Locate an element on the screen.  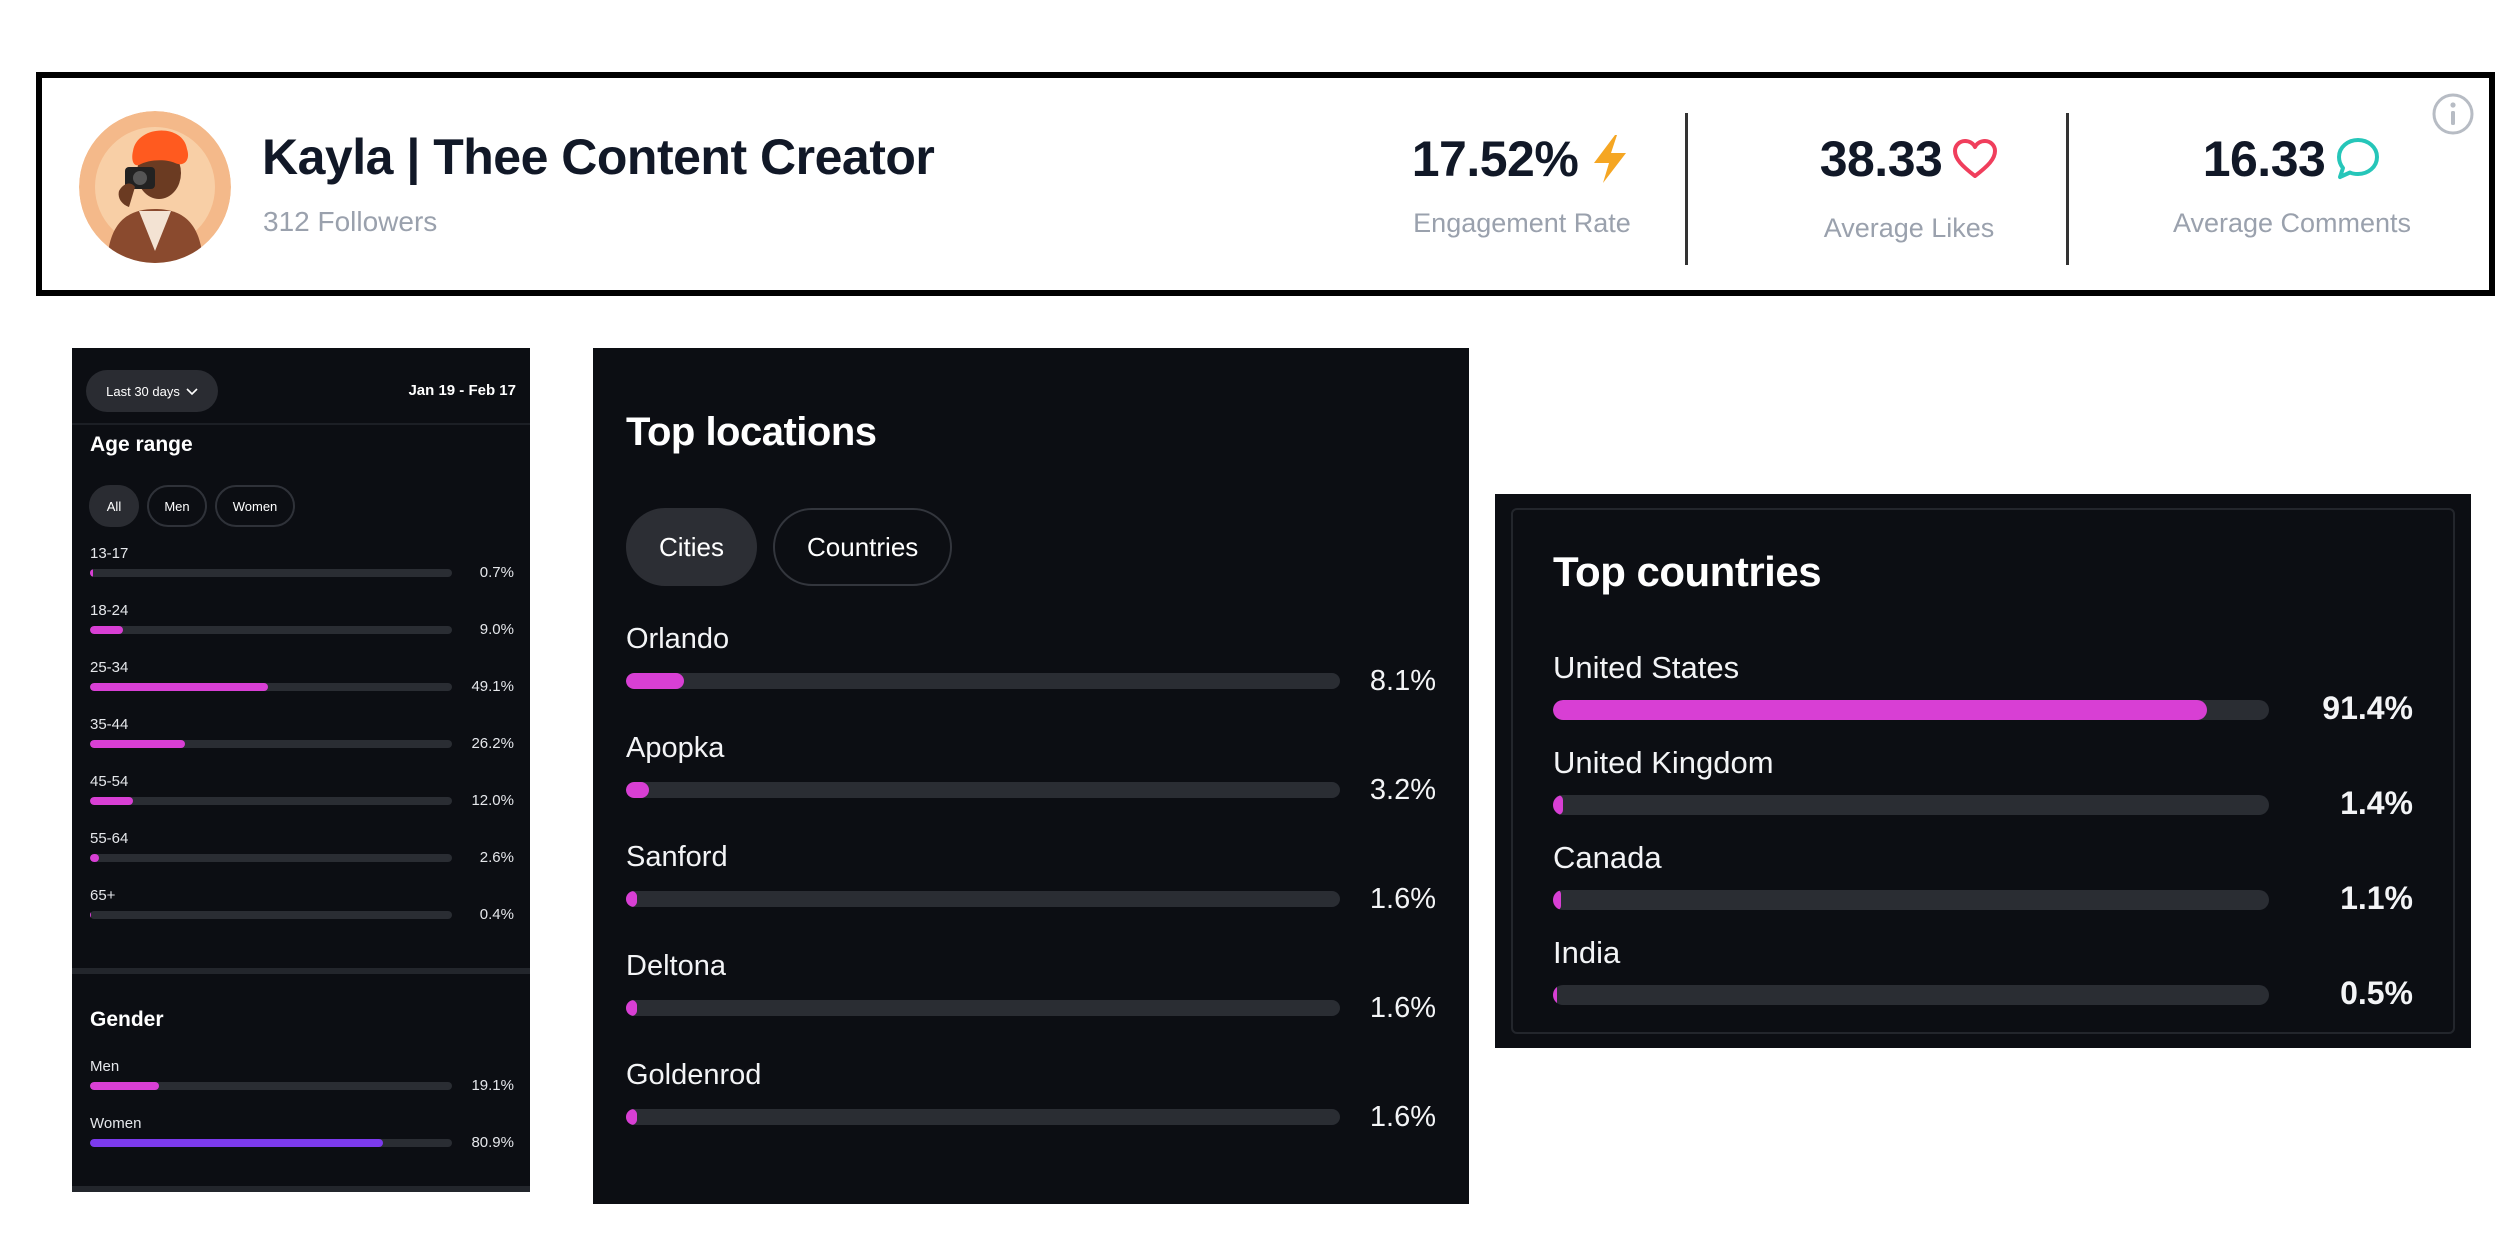
age-row-label: 55-64 is located at coordinates (109, 838).